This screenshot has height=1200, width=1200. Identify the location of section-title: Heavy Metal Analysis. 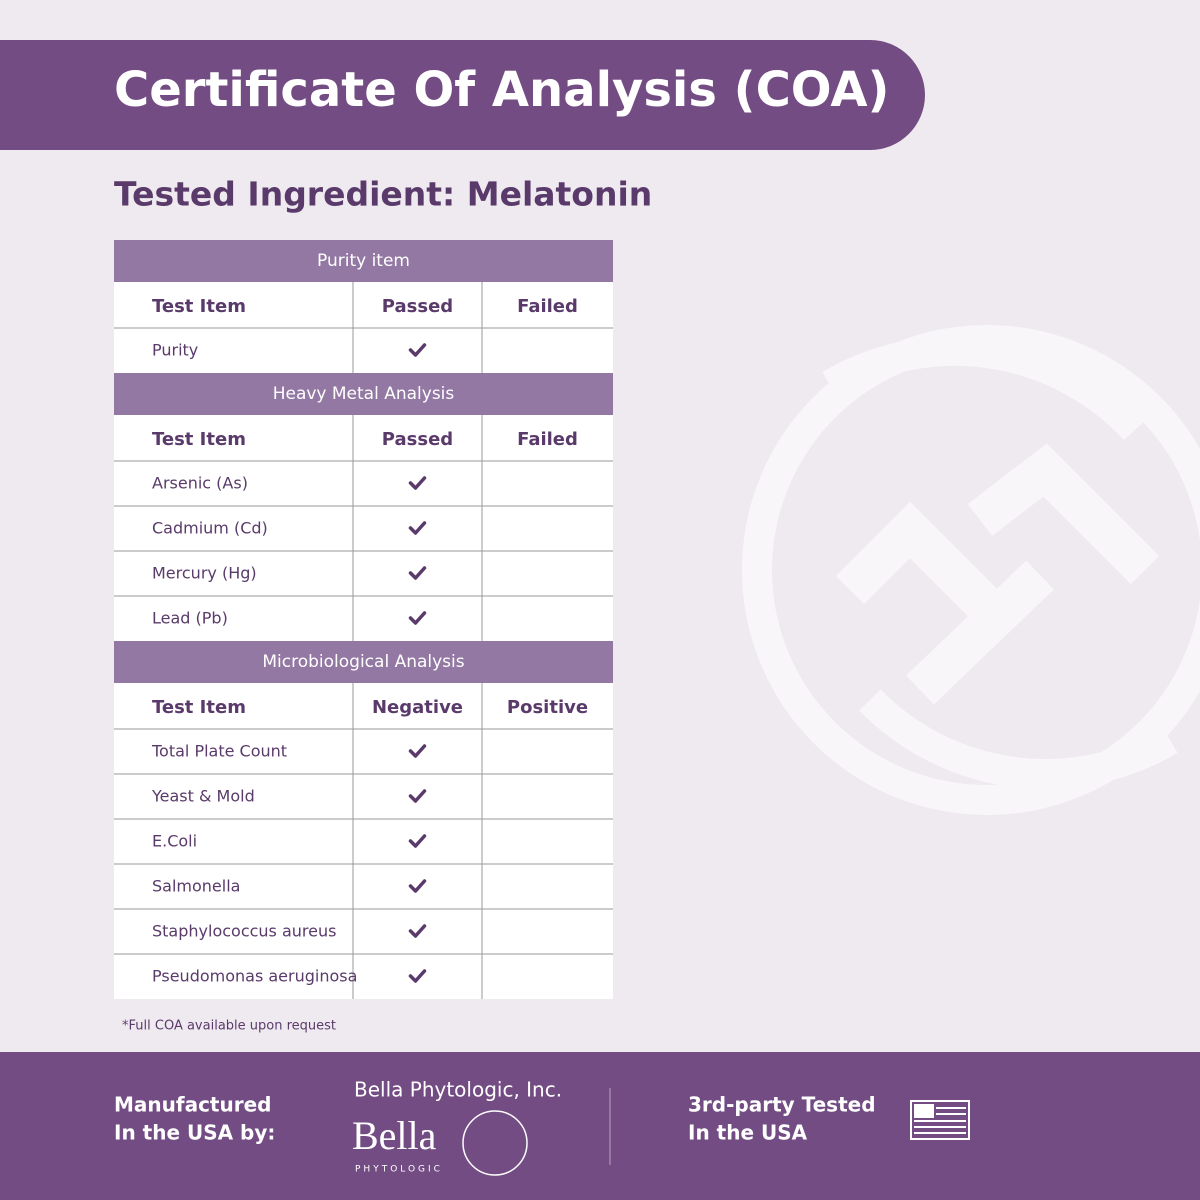
(364, 394).